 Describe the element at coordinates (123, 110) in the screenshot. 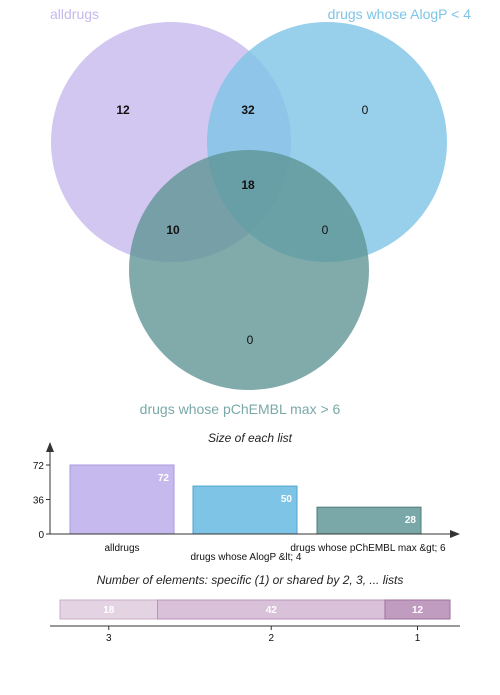

I see `region-only-alldrugs: 12` at that location.